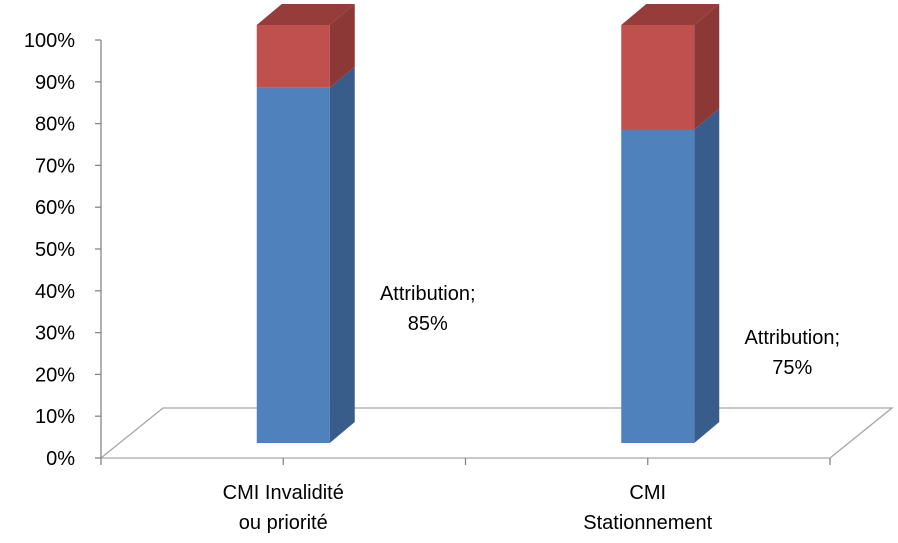  Describe the element at coordinates (428, 324) in the screenshot. I see `data-label-line: 85%` at that location.